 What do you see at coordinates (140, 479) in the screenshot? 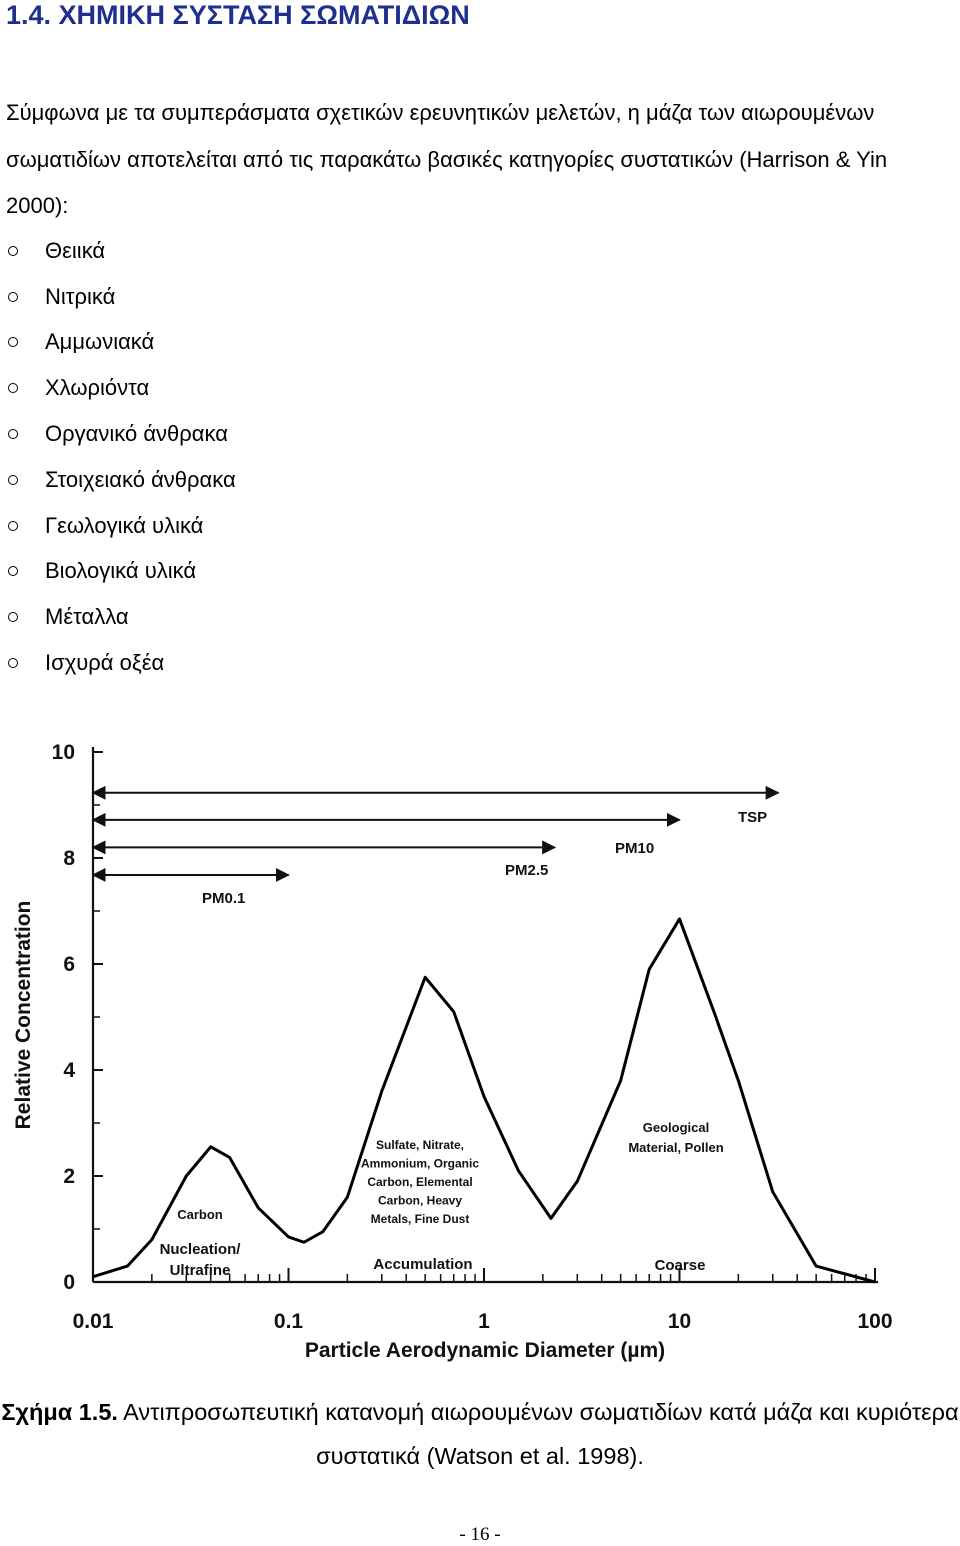
I see `bullet-text: Στοιχειακό άνθρακα` at bounding box center [140, 479].